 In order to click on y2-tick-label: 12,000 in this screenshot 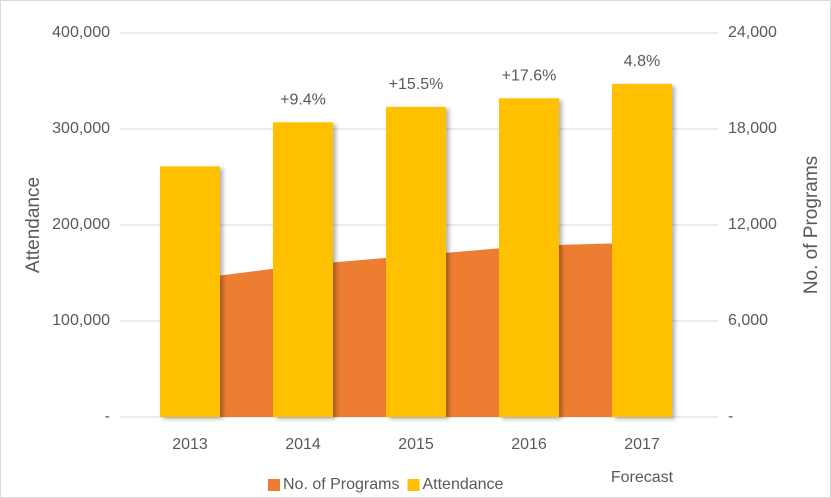, I will do `click(752, 224)`.